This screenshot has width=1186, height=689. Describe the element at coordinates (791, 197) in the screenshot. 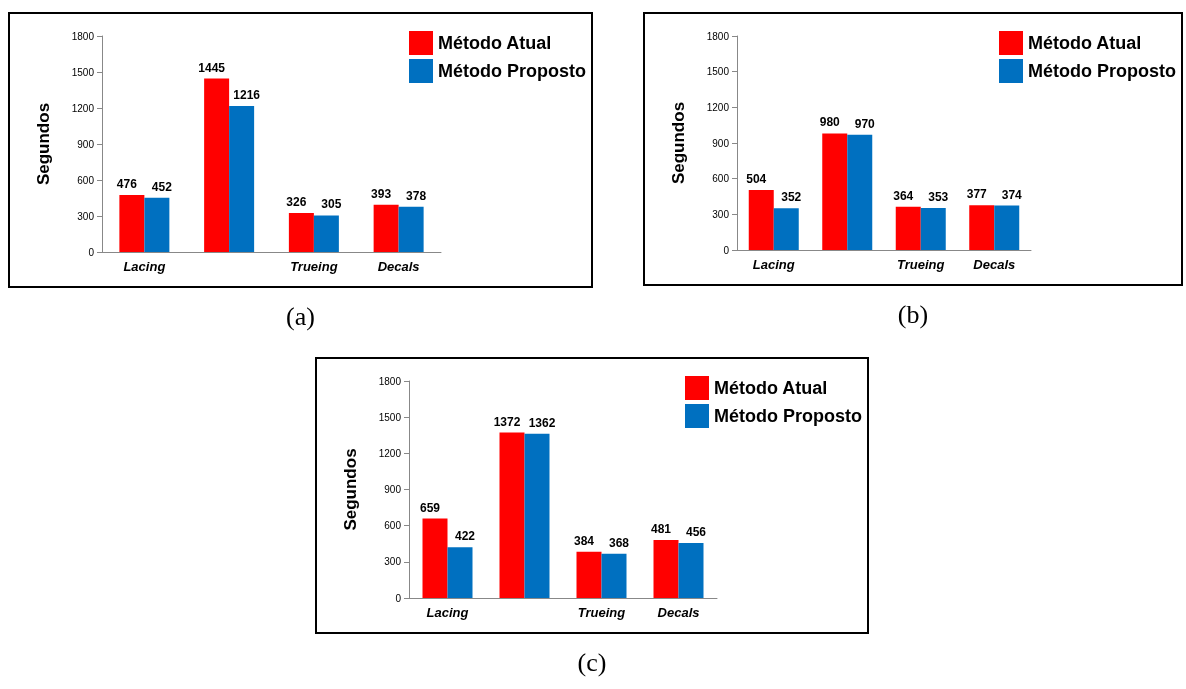

I see `data-label: 352` at that location.